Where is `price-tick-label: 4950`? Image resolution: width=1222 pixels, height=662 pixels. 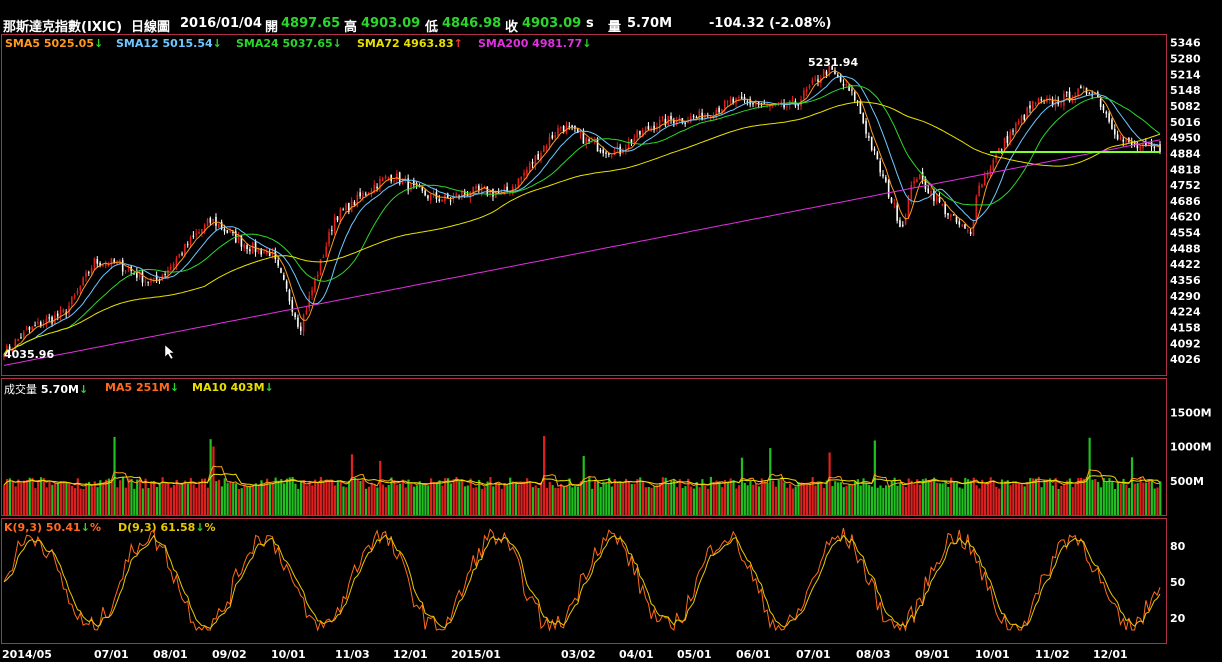
price-tick-label: 4950 is located at coordinates (1185, 138).